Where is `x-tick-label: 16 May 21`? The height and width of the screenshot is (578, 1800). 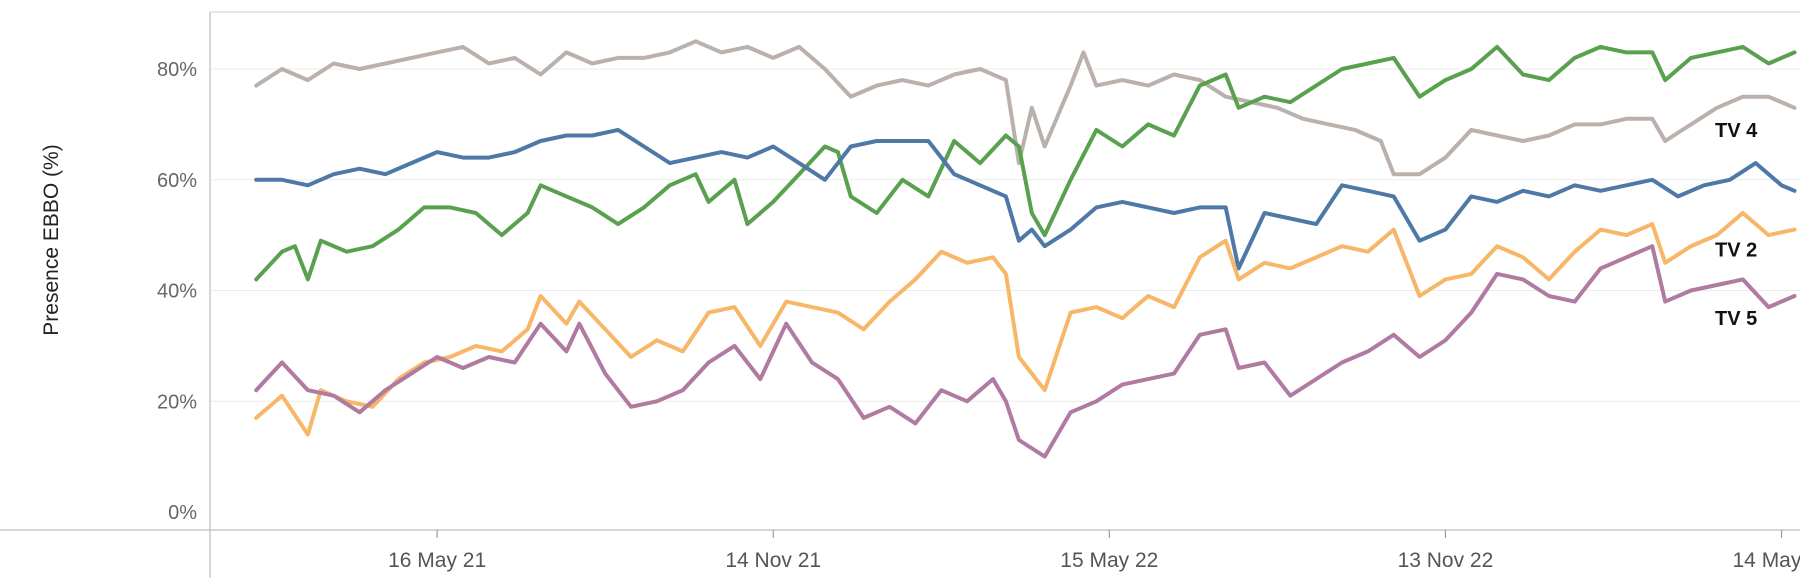 x-tick-label: 16 May 21 is located at coordinates (437, 560).